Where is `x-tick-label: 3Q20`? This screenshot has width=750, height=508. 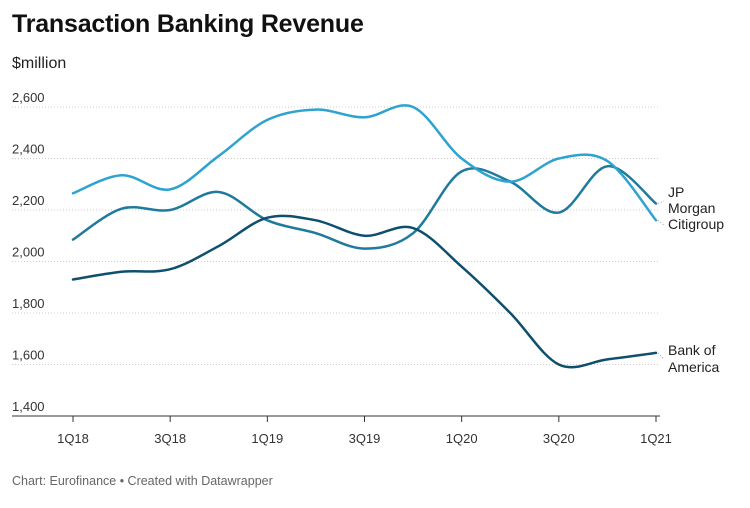 x-tick-label: 3Q20 is located at coordinates (559, 438).